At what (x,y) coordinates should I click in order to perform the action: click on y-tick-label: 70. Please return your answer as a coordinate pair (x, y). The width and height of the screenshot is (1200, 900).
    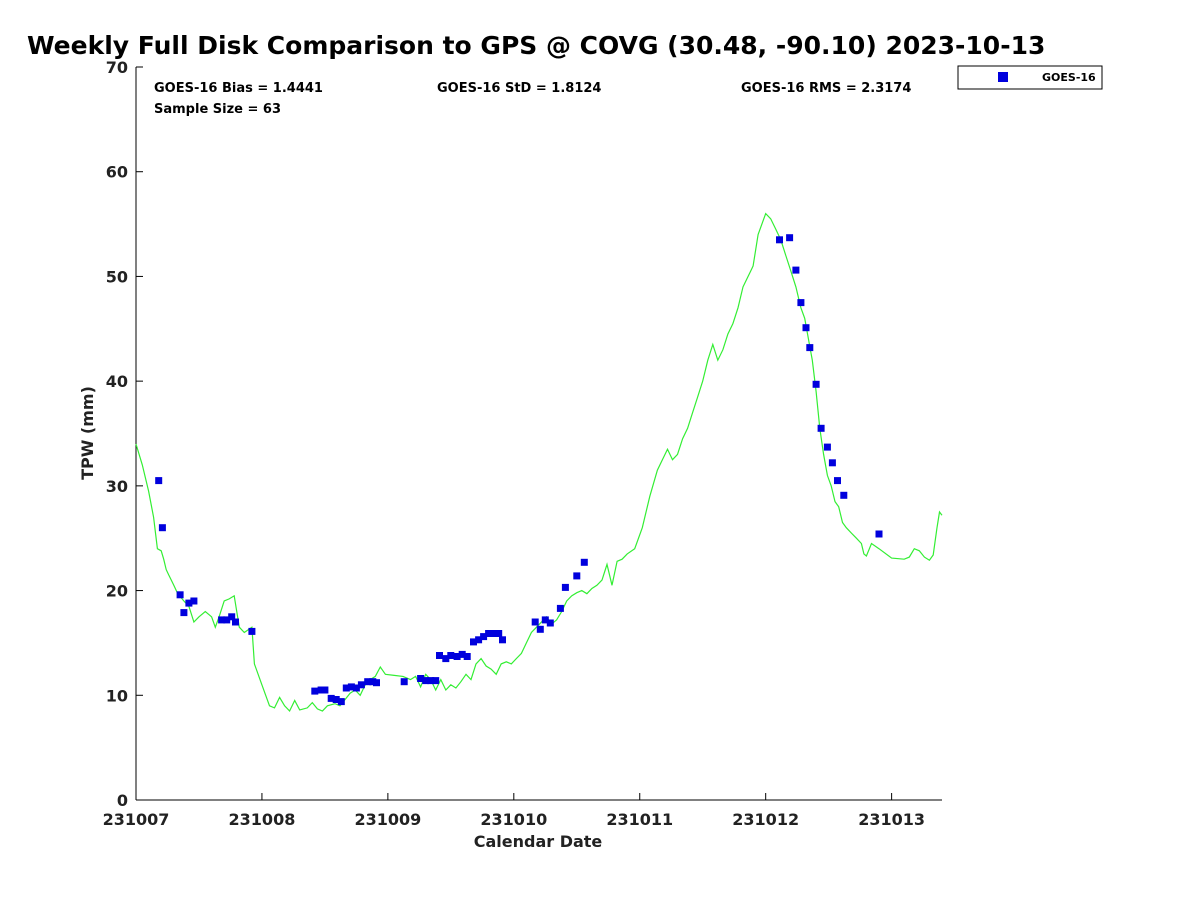
    Looking at the image, I should click on (117, 67).